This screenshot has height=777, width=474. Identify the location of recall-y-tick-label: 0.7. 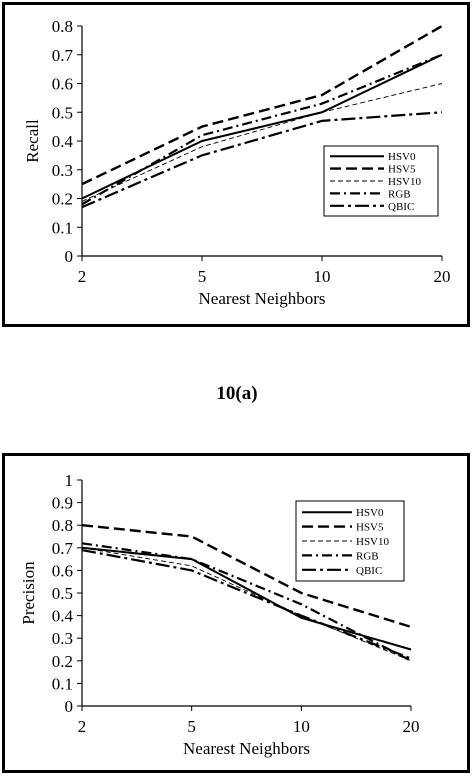
(63, 55).